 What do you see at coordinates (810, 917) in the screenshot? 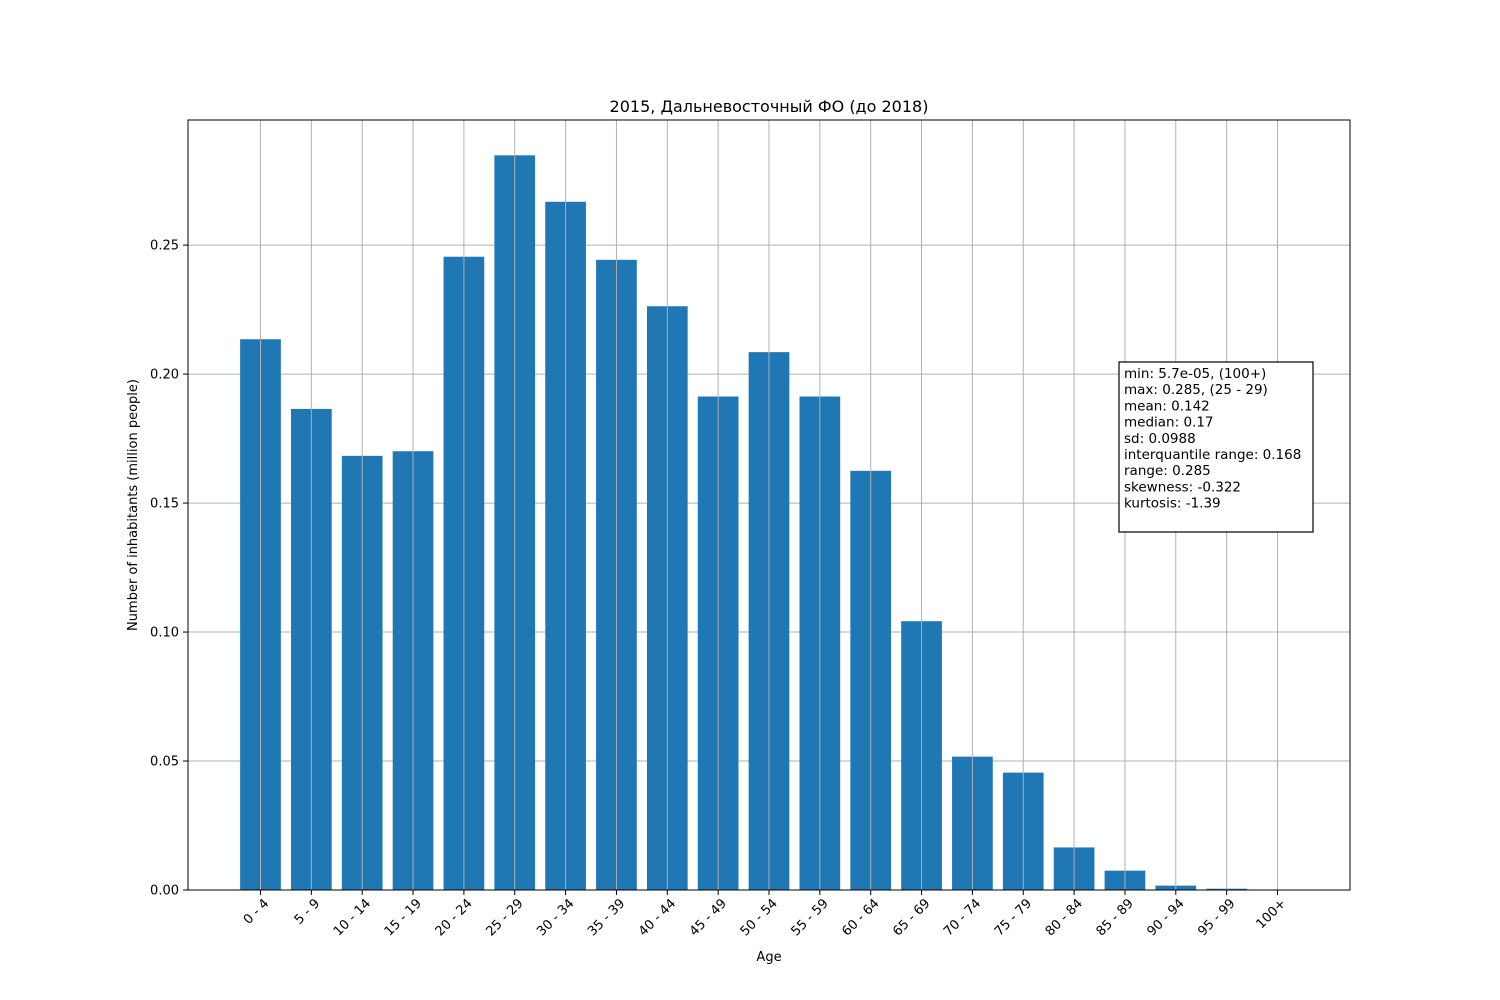
I see `x-tick-label: 55 - 59` at bounding box center [810, 917].